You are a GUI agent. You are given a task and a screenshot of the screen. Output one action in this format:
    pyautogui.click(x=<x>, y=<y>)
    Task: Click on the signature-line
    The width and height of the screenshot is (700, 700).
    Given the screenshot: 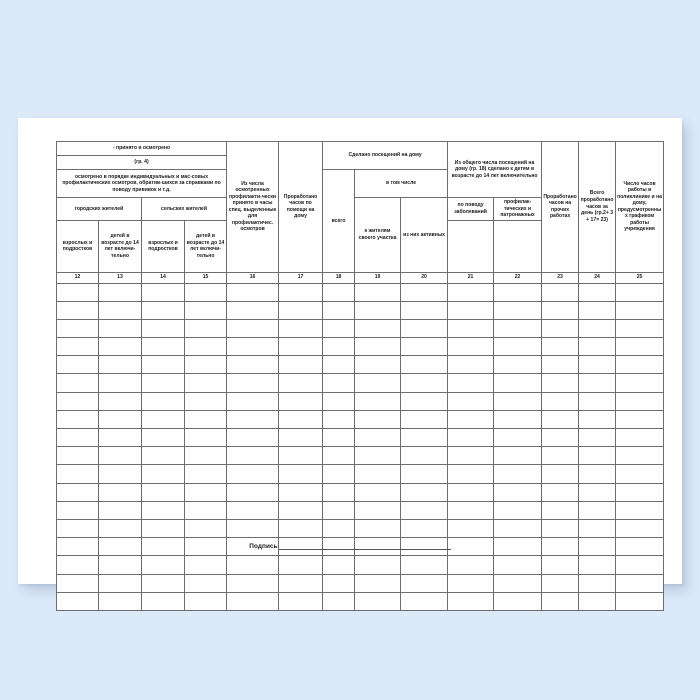 What is the action you would take?
    pyautogui.click(x=364, y=546)
    